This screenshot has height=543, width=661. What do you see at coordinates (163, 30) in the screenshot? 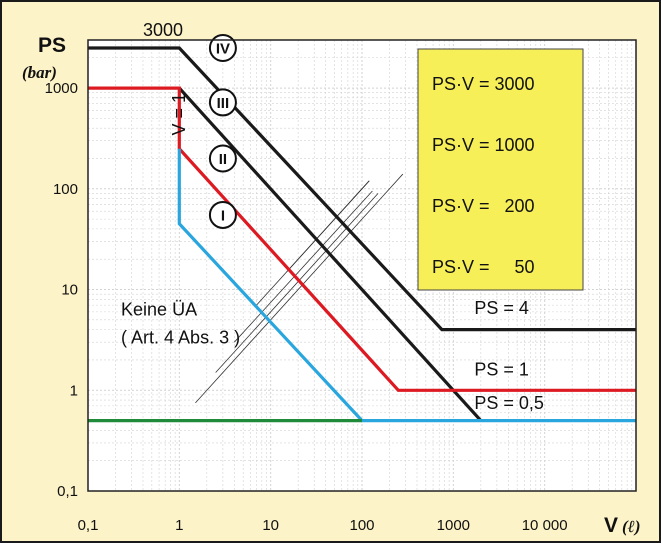
I see `annotation: 3000` at bounding box center [163, 30].